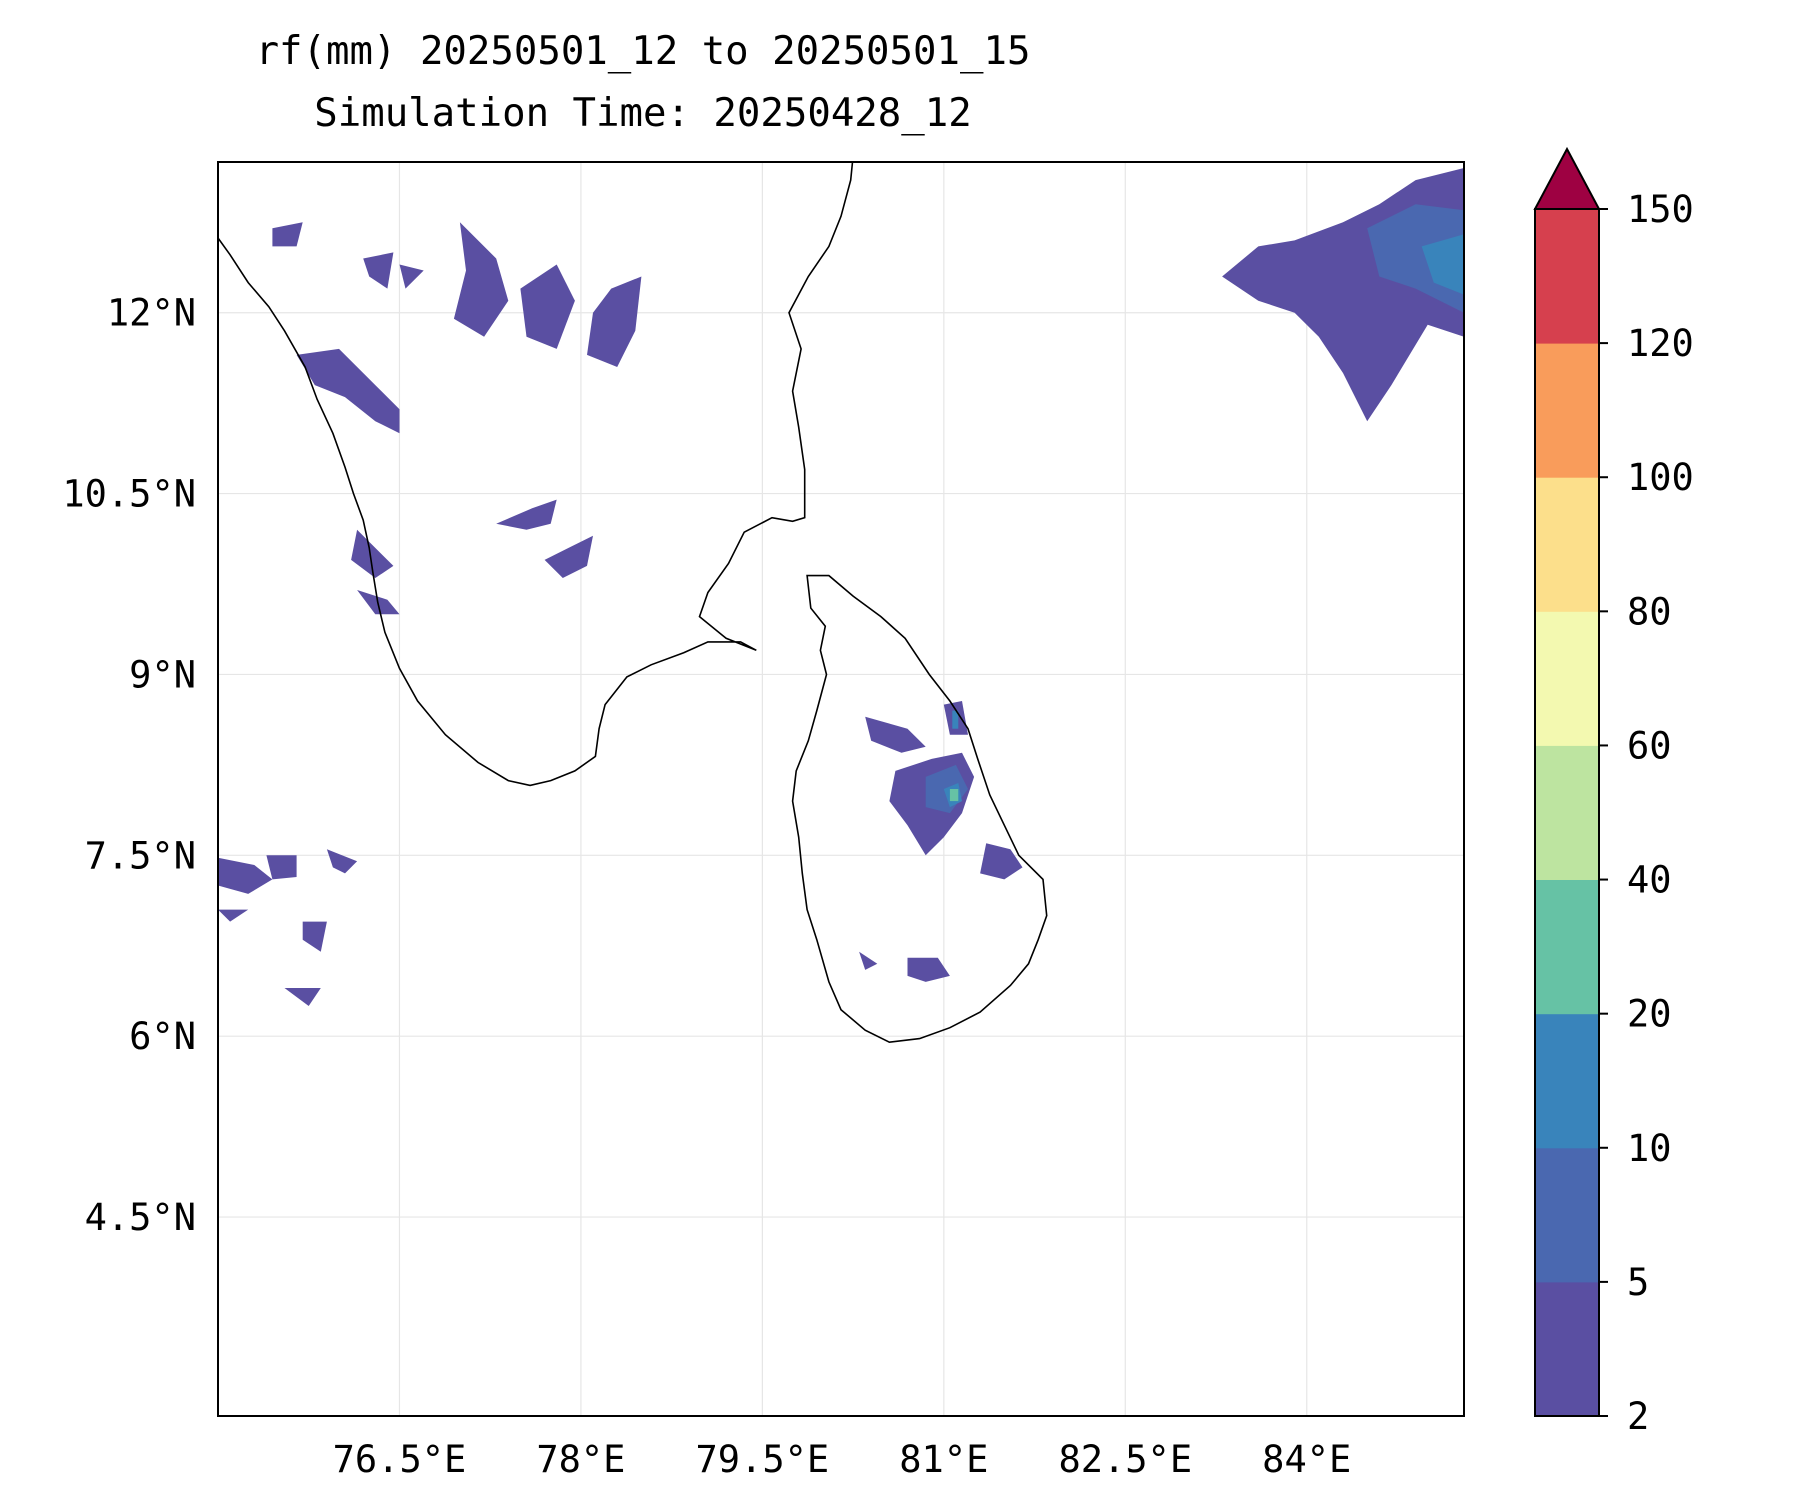 The height and width of the screenshot is (1500, 1800). I want to click on title-line-1: rf(mm) 20250501_12 to 20250501_15, so click(643, 51).